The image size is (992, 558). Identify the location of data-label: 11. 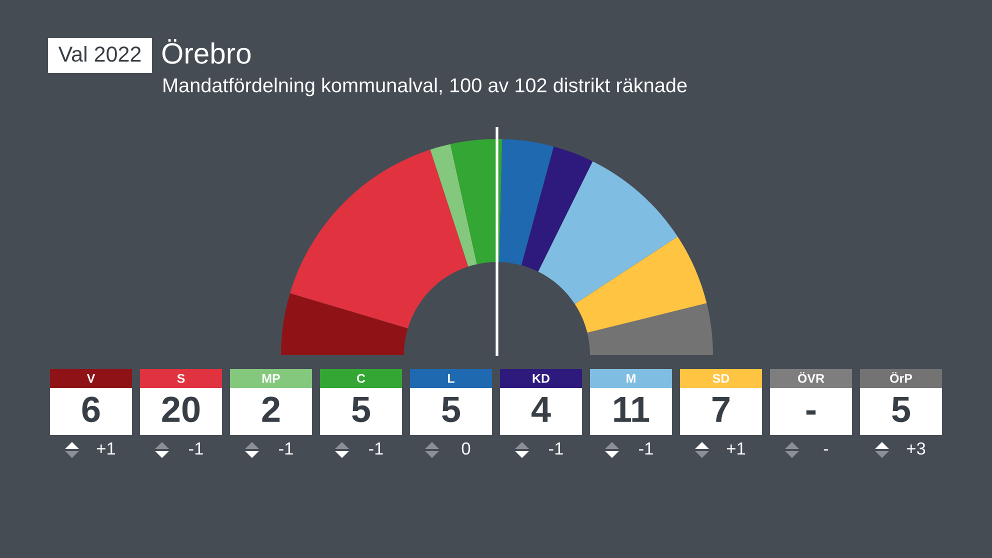
(632, 409).